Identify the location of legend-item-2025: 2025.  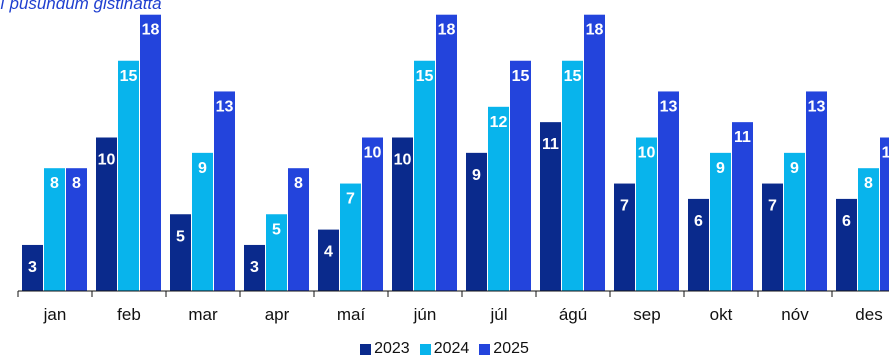
(504, 349).